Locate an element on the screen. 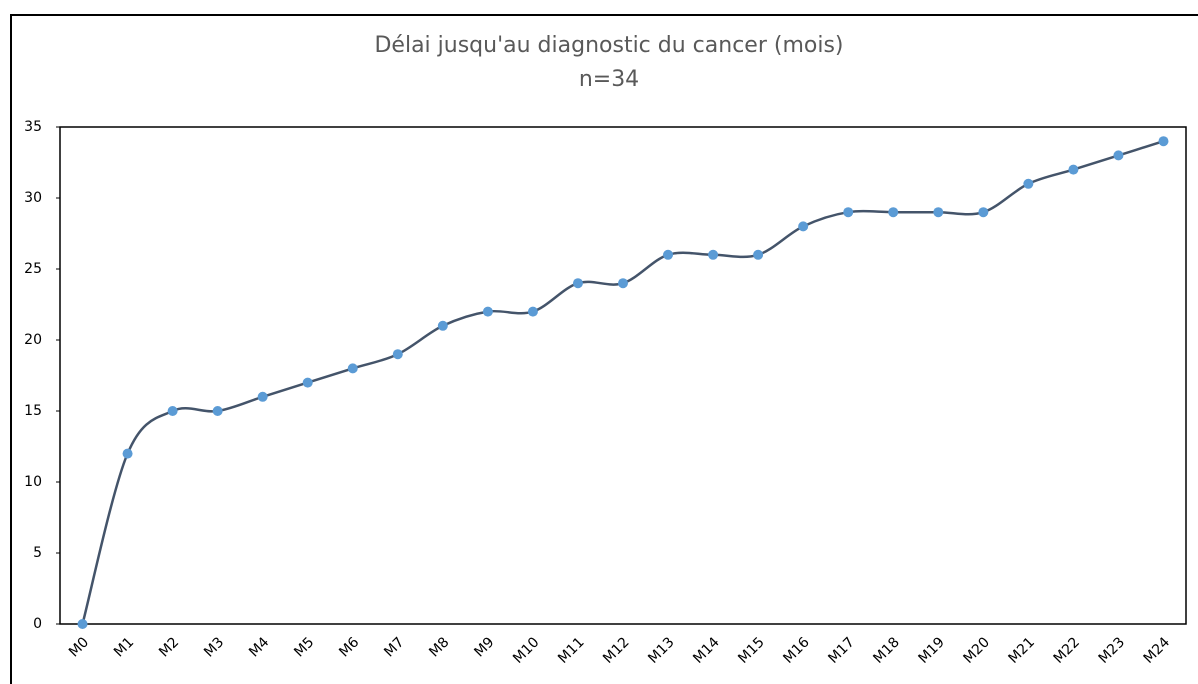 The width and height of the screenshot is (1198, 684). y-tick-label: 15 is located at coordinates (33, 411).